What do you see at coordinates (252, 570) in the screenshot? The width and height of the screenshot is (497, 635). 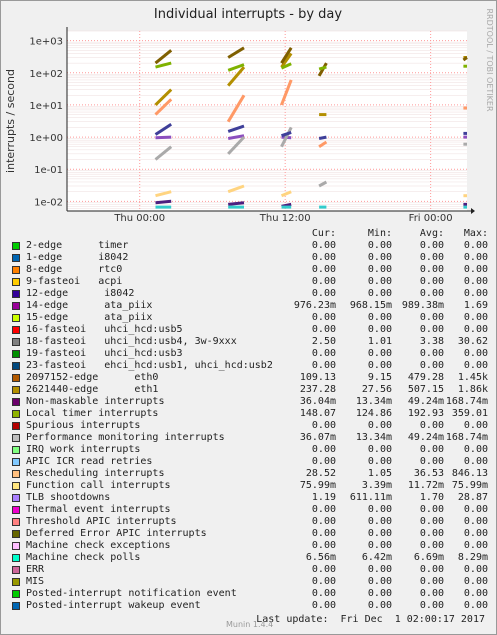 I see `legend-row: ERR 0.00 0.00 0.00 0.00` at bounding box center [252, 570].